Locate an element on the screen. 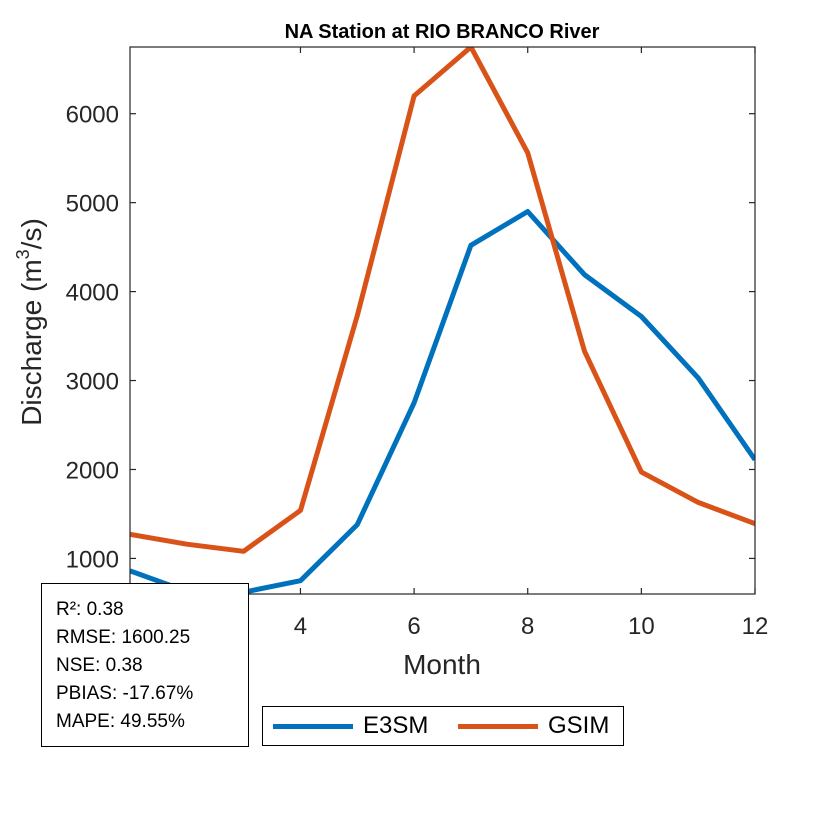 This screenshot has height=833, width=833. y-tick-label: 3000 is located at coordinates (92, 382).